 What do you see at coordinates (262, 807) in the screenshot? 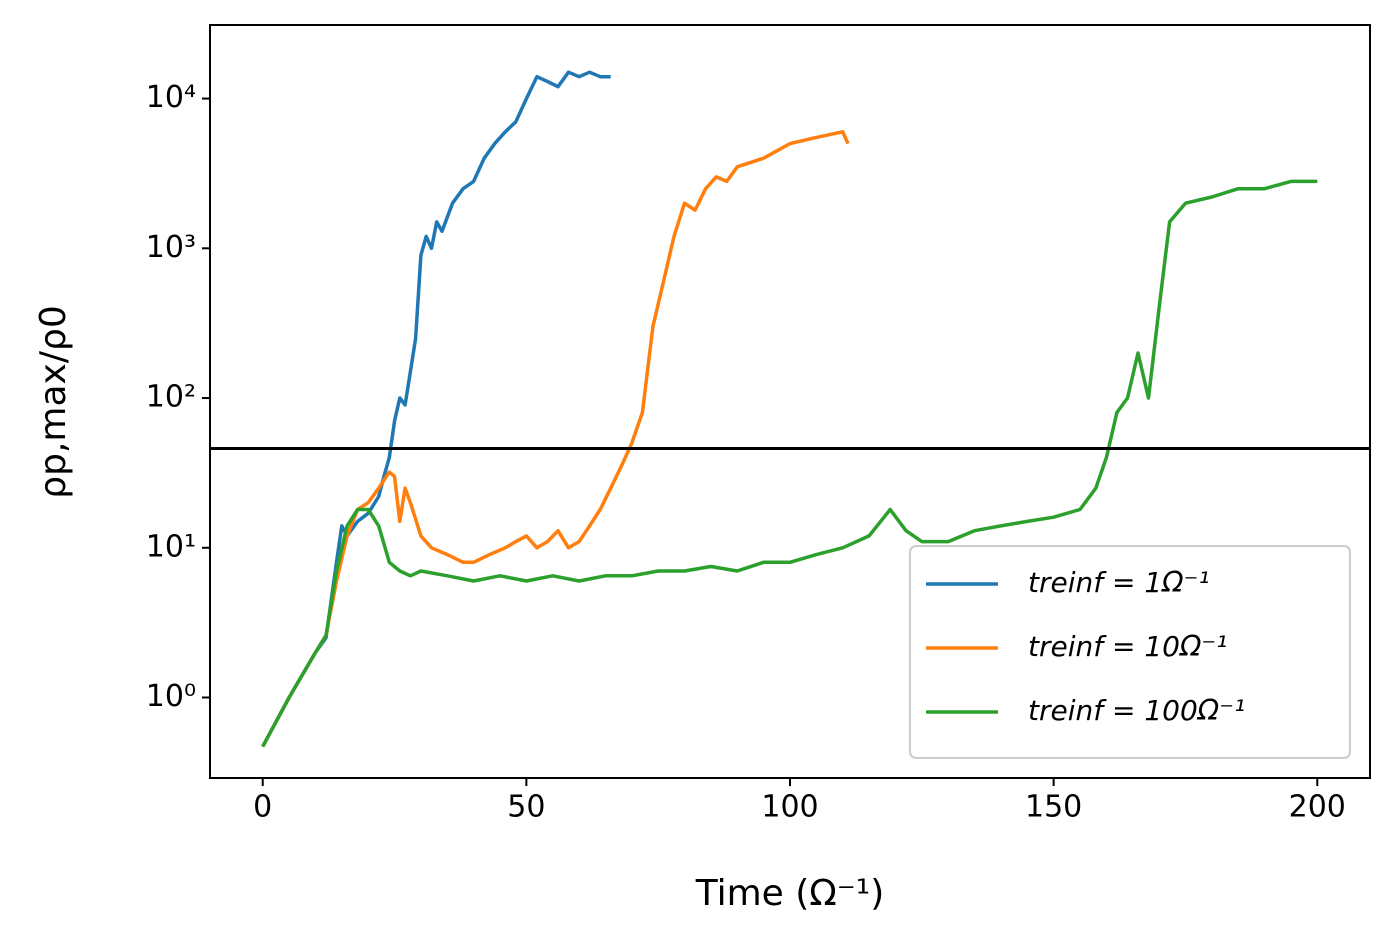
I see `x-tick-label: 0` at bounding box center [262, 807].